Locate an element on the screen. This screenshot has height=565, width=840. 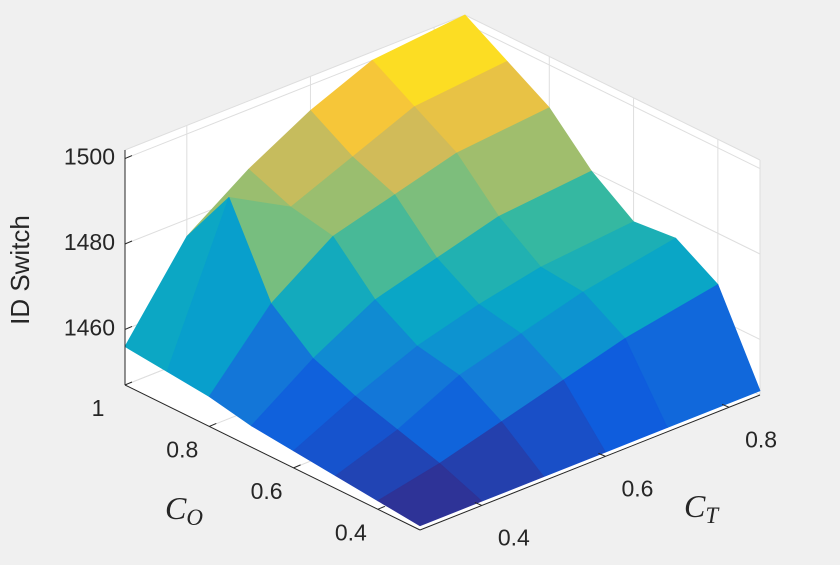
y-axis-label-main: C is located at coordinates (176, 508).